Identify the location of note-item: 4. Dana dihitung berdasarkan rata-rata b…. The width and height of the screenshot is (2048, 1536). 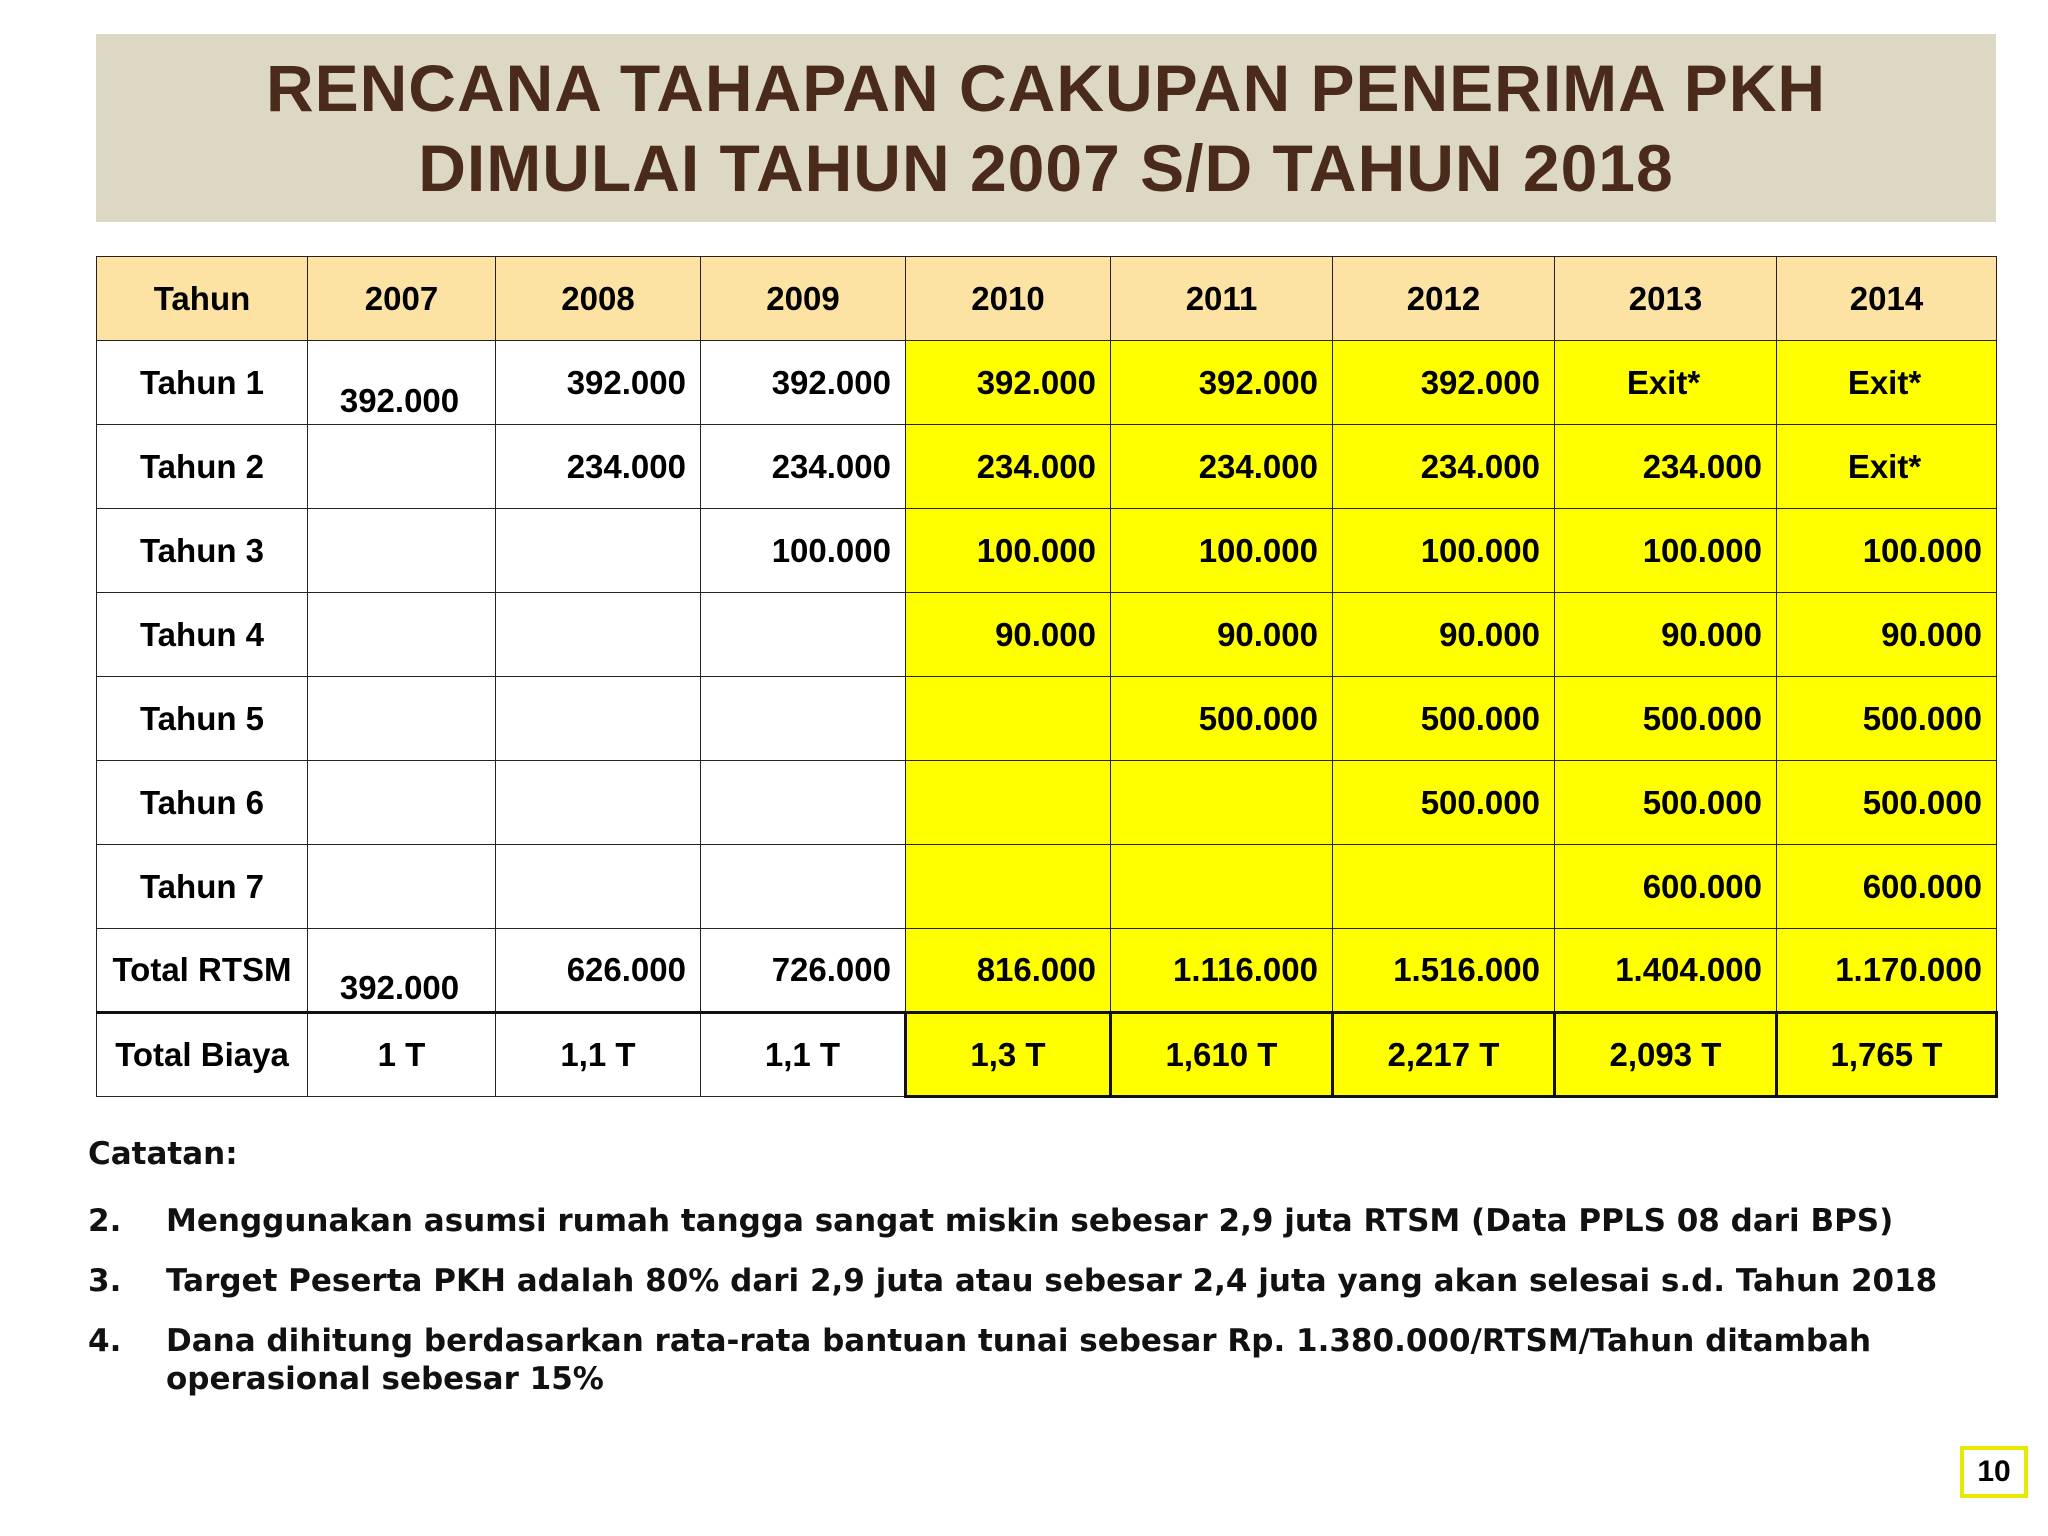
(1048, 1360).